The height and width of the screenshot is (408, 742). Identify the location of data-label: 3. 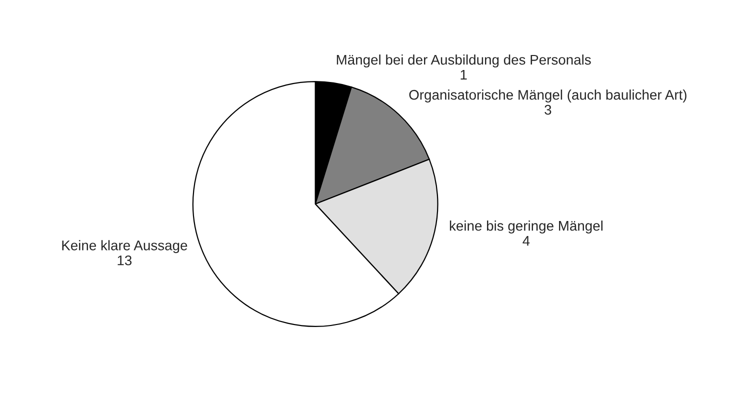
(548, 109).